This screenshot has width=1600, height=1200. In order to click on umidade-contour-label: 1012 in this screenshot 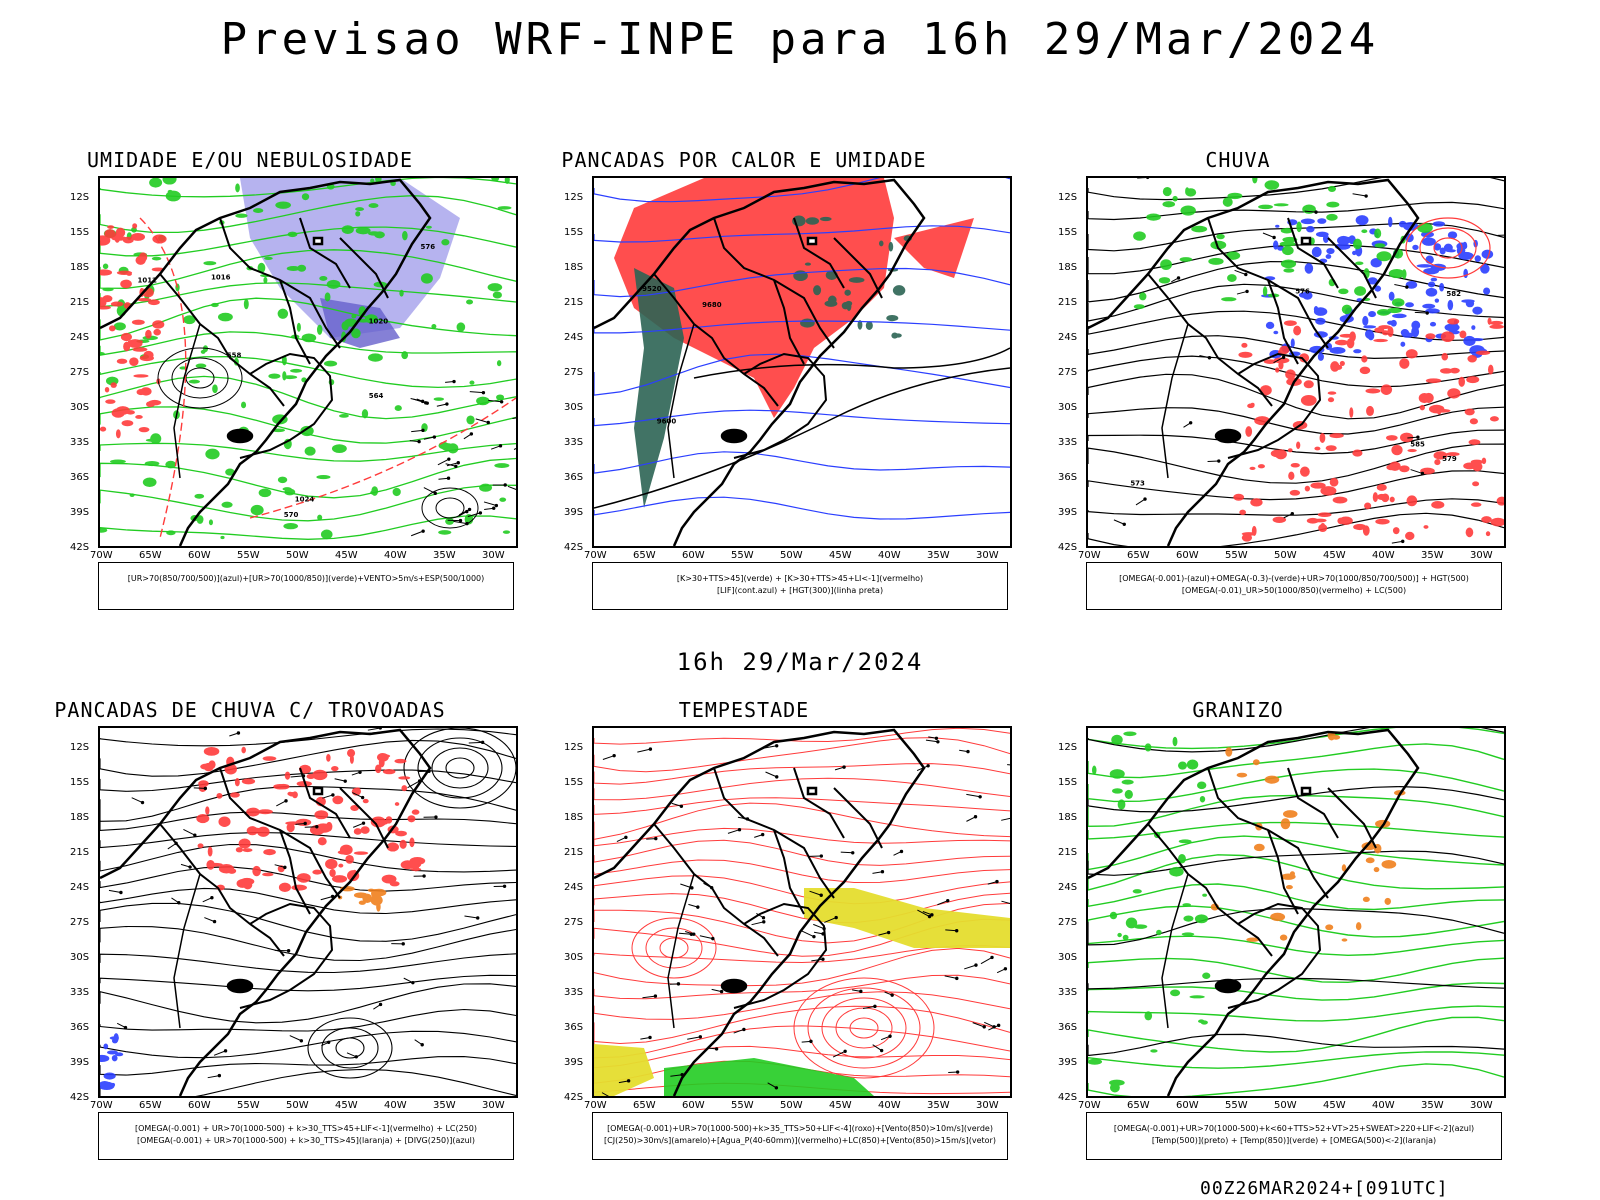, I will do `click(147, 280)`.